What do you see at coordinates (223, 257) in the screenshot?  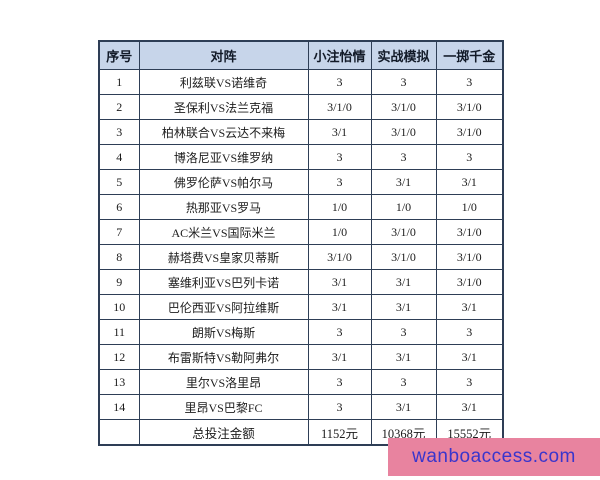 I see `match-name: 赫塔费VS皇家贝蒂斯` at bounding box center [223, 257].